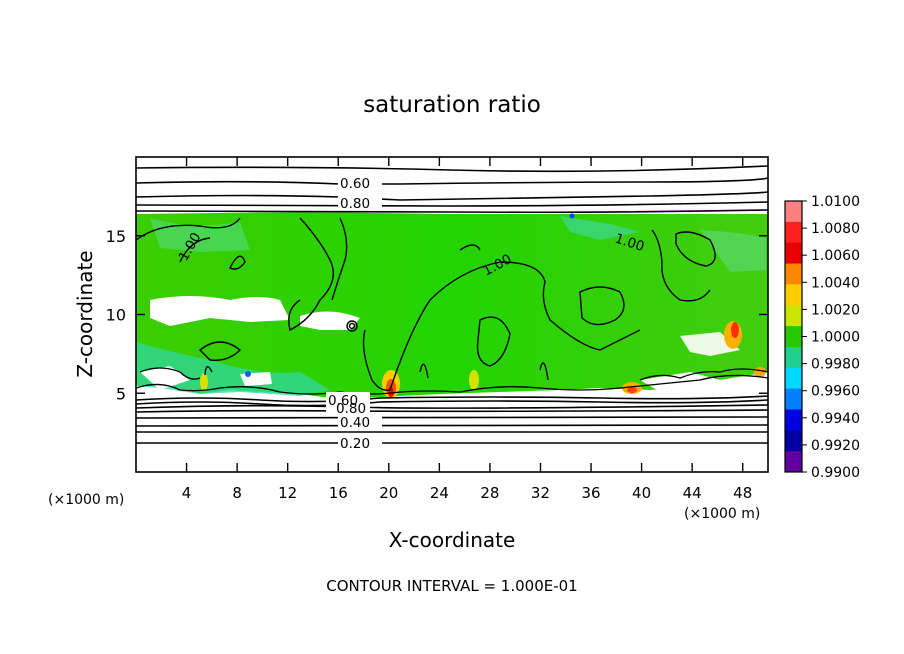 This screenshot has height=654, width=904. Describe the element at coordinates (343, 401) in the screenshot. I see `contour-label-0.60-low: 0.60` at that location.